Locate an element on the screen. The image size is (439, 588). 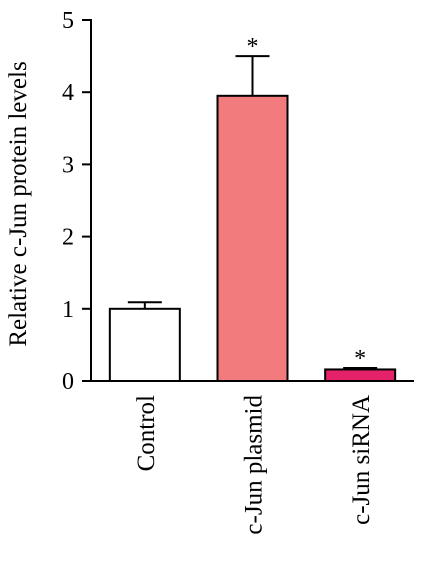
y-tick-label: 4 is located at coordinates (68, 93).